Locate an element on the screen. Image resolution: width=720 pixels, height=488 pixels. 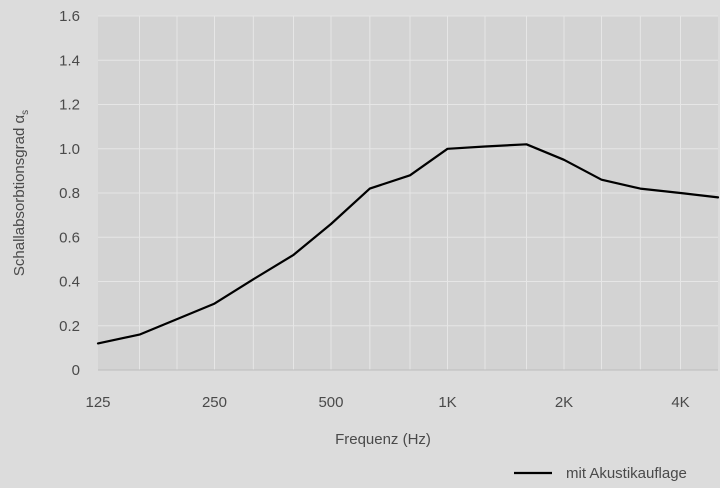
y-axis-ticks: 0 0.2 0.4 0.6 0.8 1.0 1.2 1.4 1.6 is located at coordinates (69, 193).